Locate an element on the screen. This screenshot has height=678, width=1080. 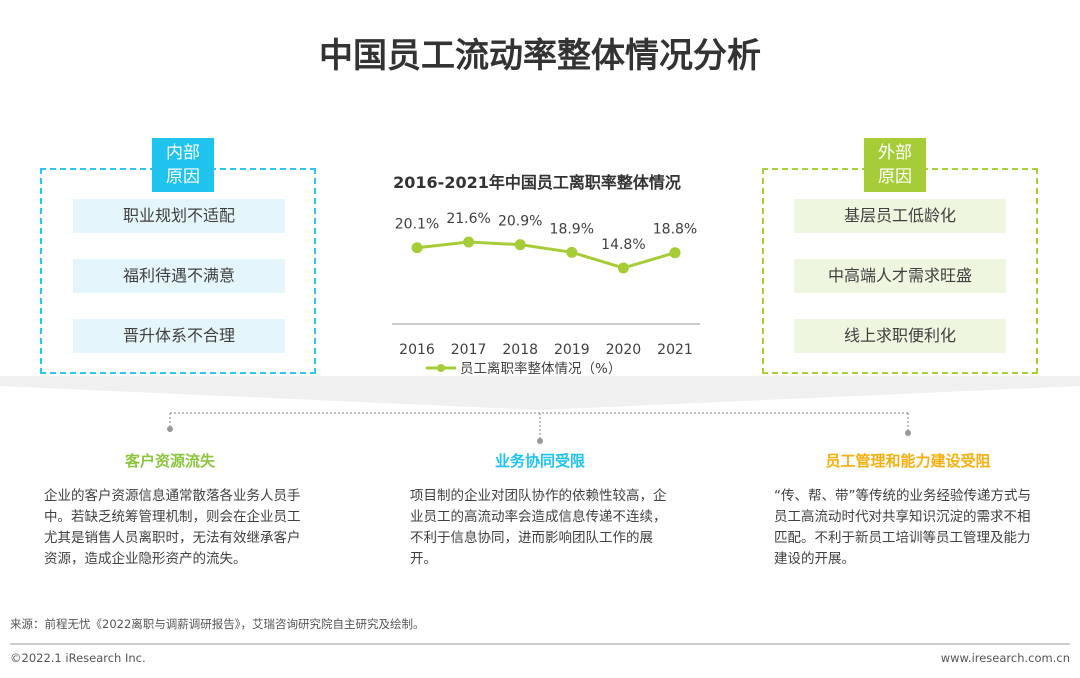
x-tick-label: 2016 is located at coordinates (417, 350).